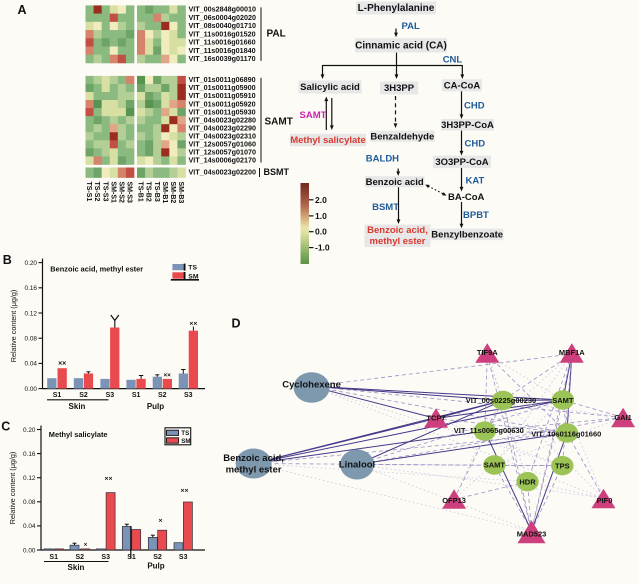 The image size is (639, 584). What do you see at coordinates (487, 352) in the screenshot?
I see `svg-text: TIF9A` at bounding box center [487, 352].